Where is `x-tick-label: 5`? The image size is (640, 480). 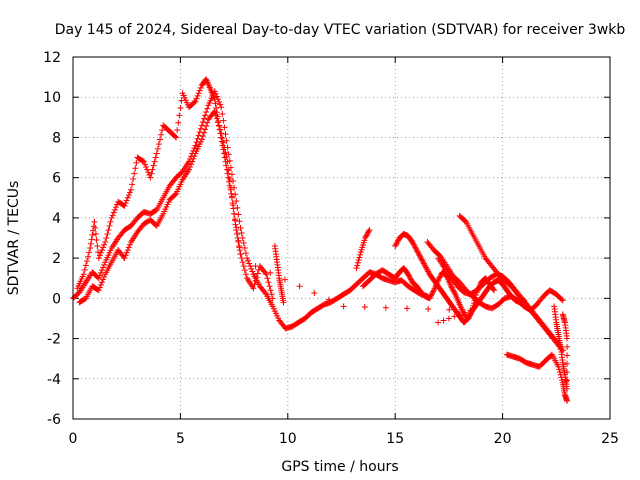
x-tick-label: 5 is located at coordinates (180, 439).